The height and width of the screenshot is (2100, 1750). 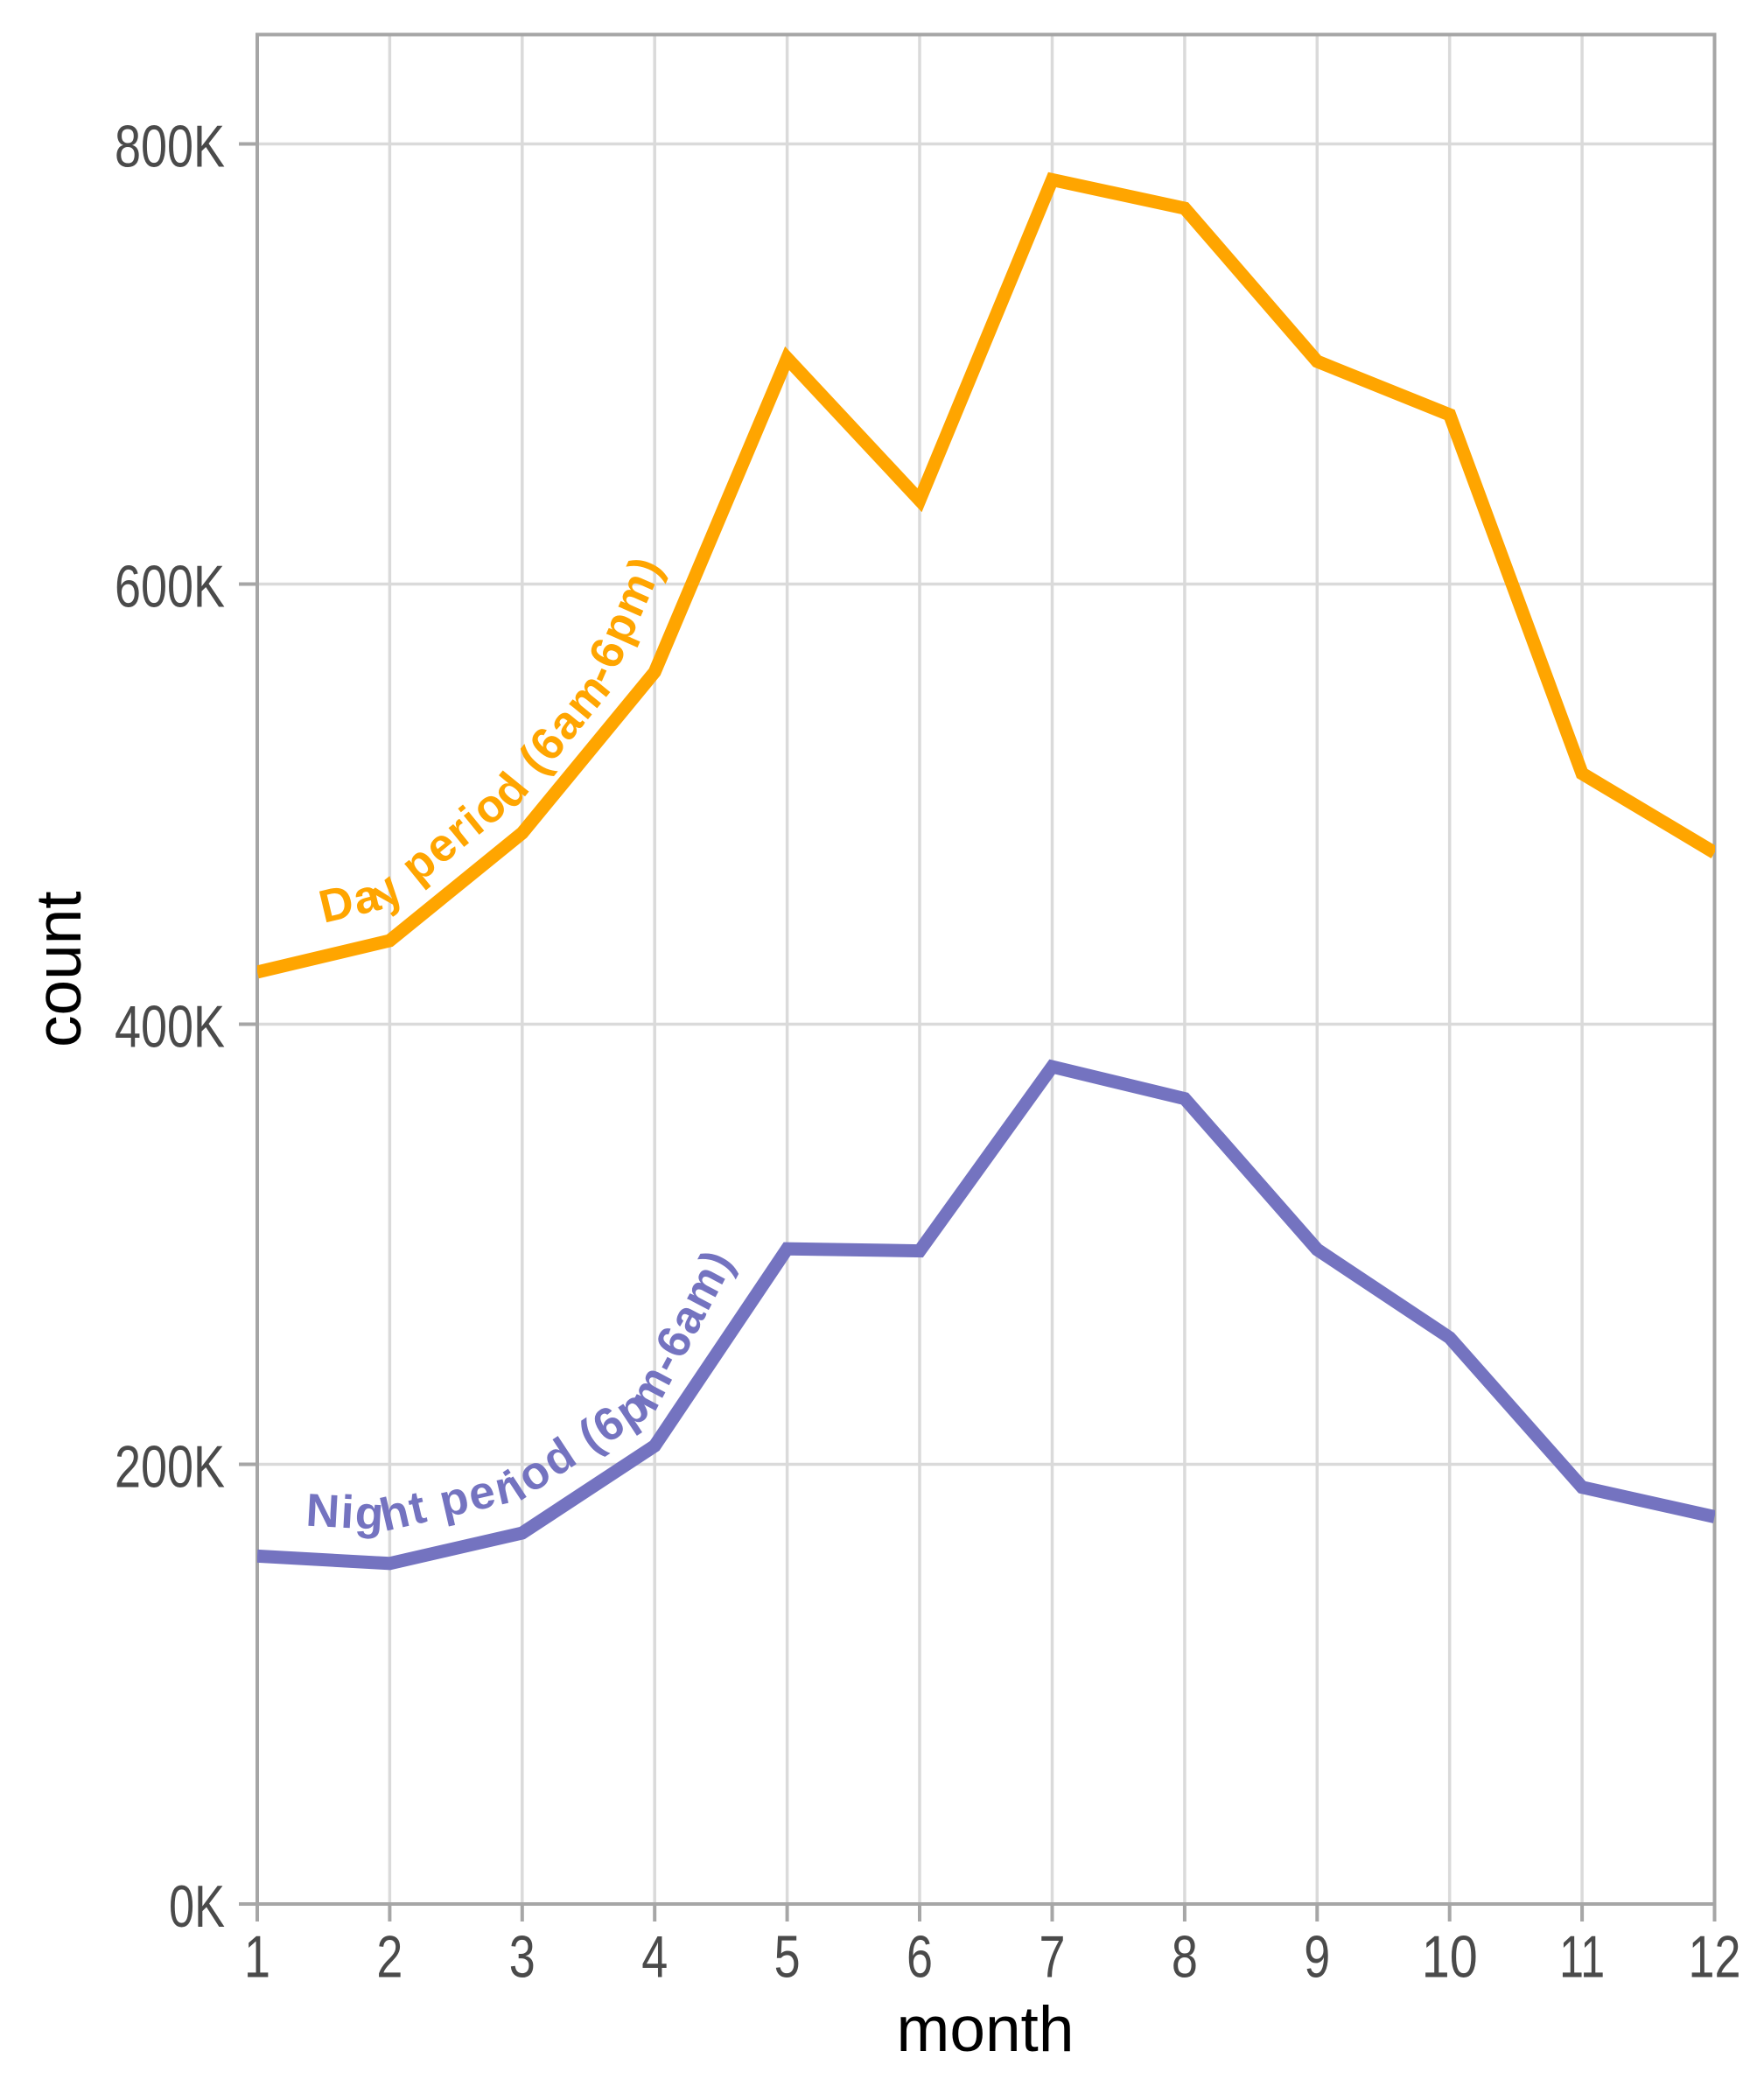 I want to click on svg-text: 6, so click(x=919, y=1957).